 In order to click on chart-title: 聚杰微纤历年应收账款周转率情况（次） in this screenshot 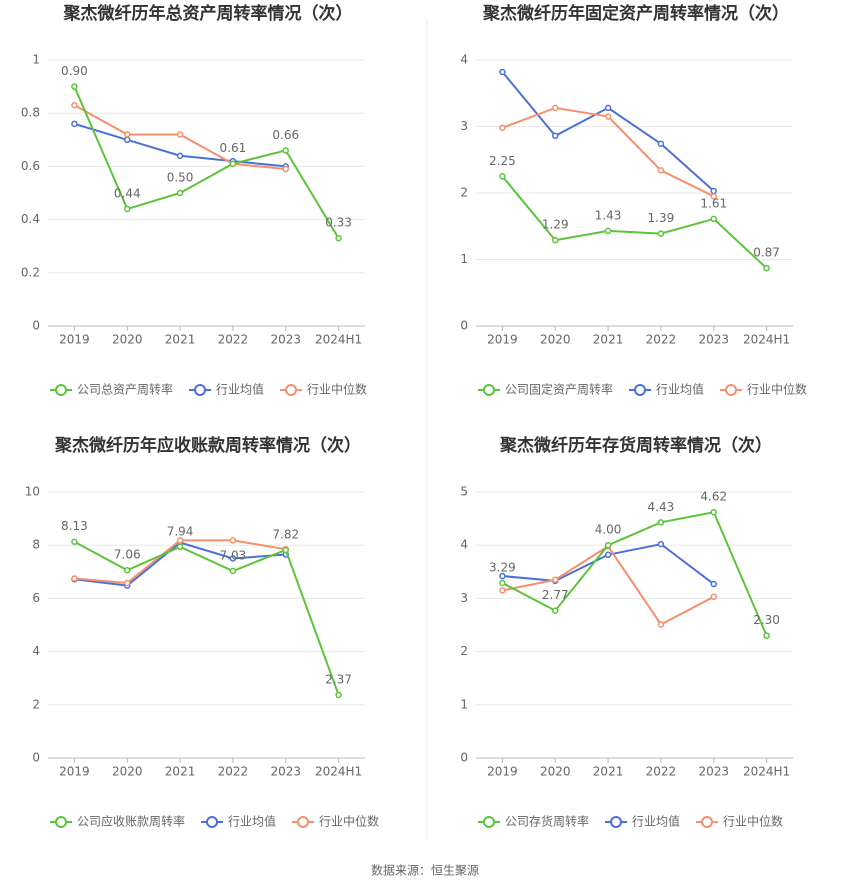, I will do `click(207, 445)`.